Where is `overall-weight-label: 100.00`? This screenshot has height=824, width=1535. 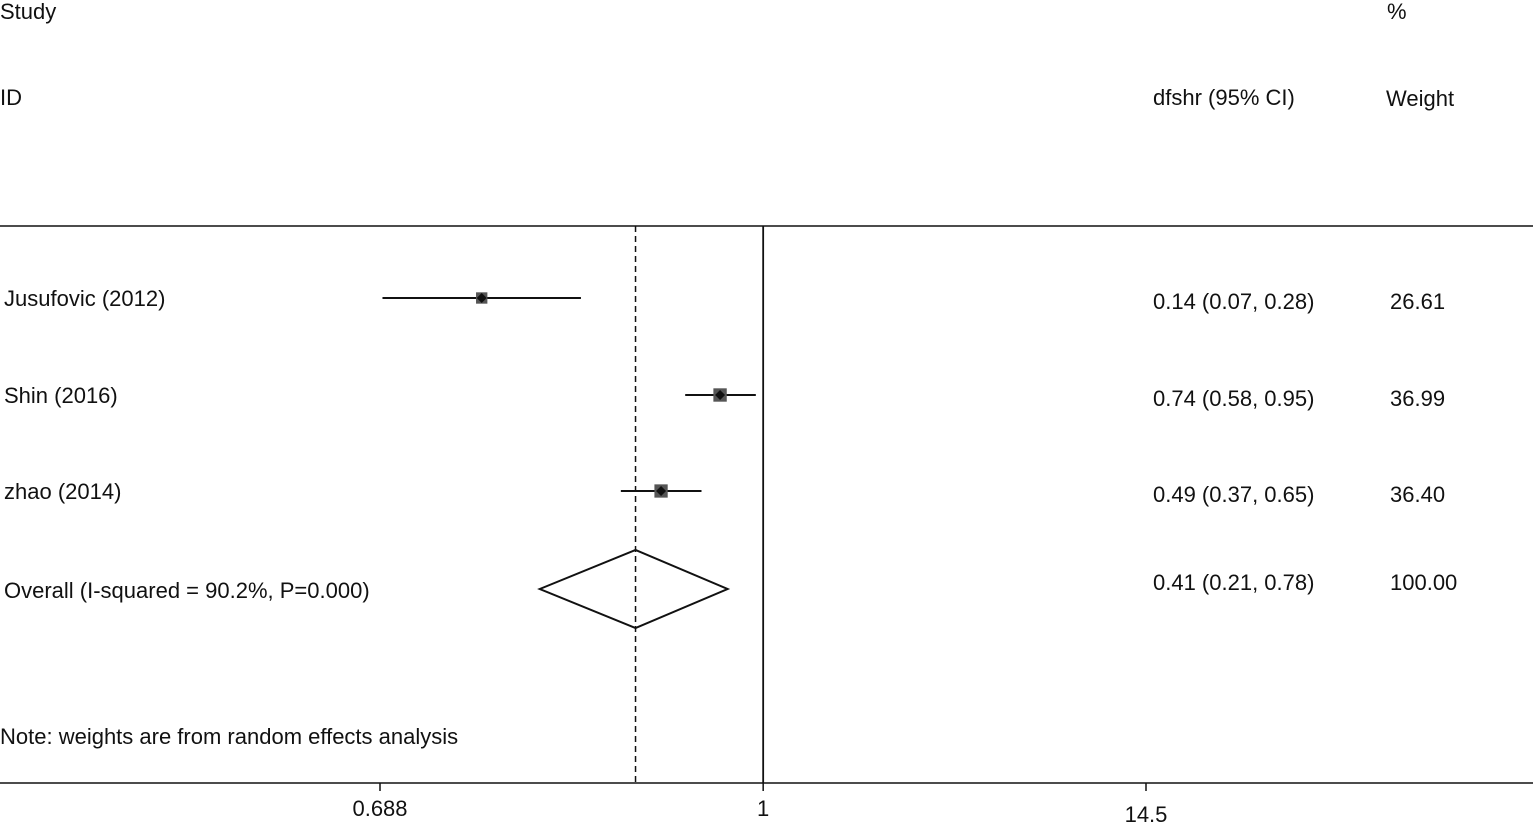
overall-weight-label: 100.00 is located at coordinates (1423, 582).